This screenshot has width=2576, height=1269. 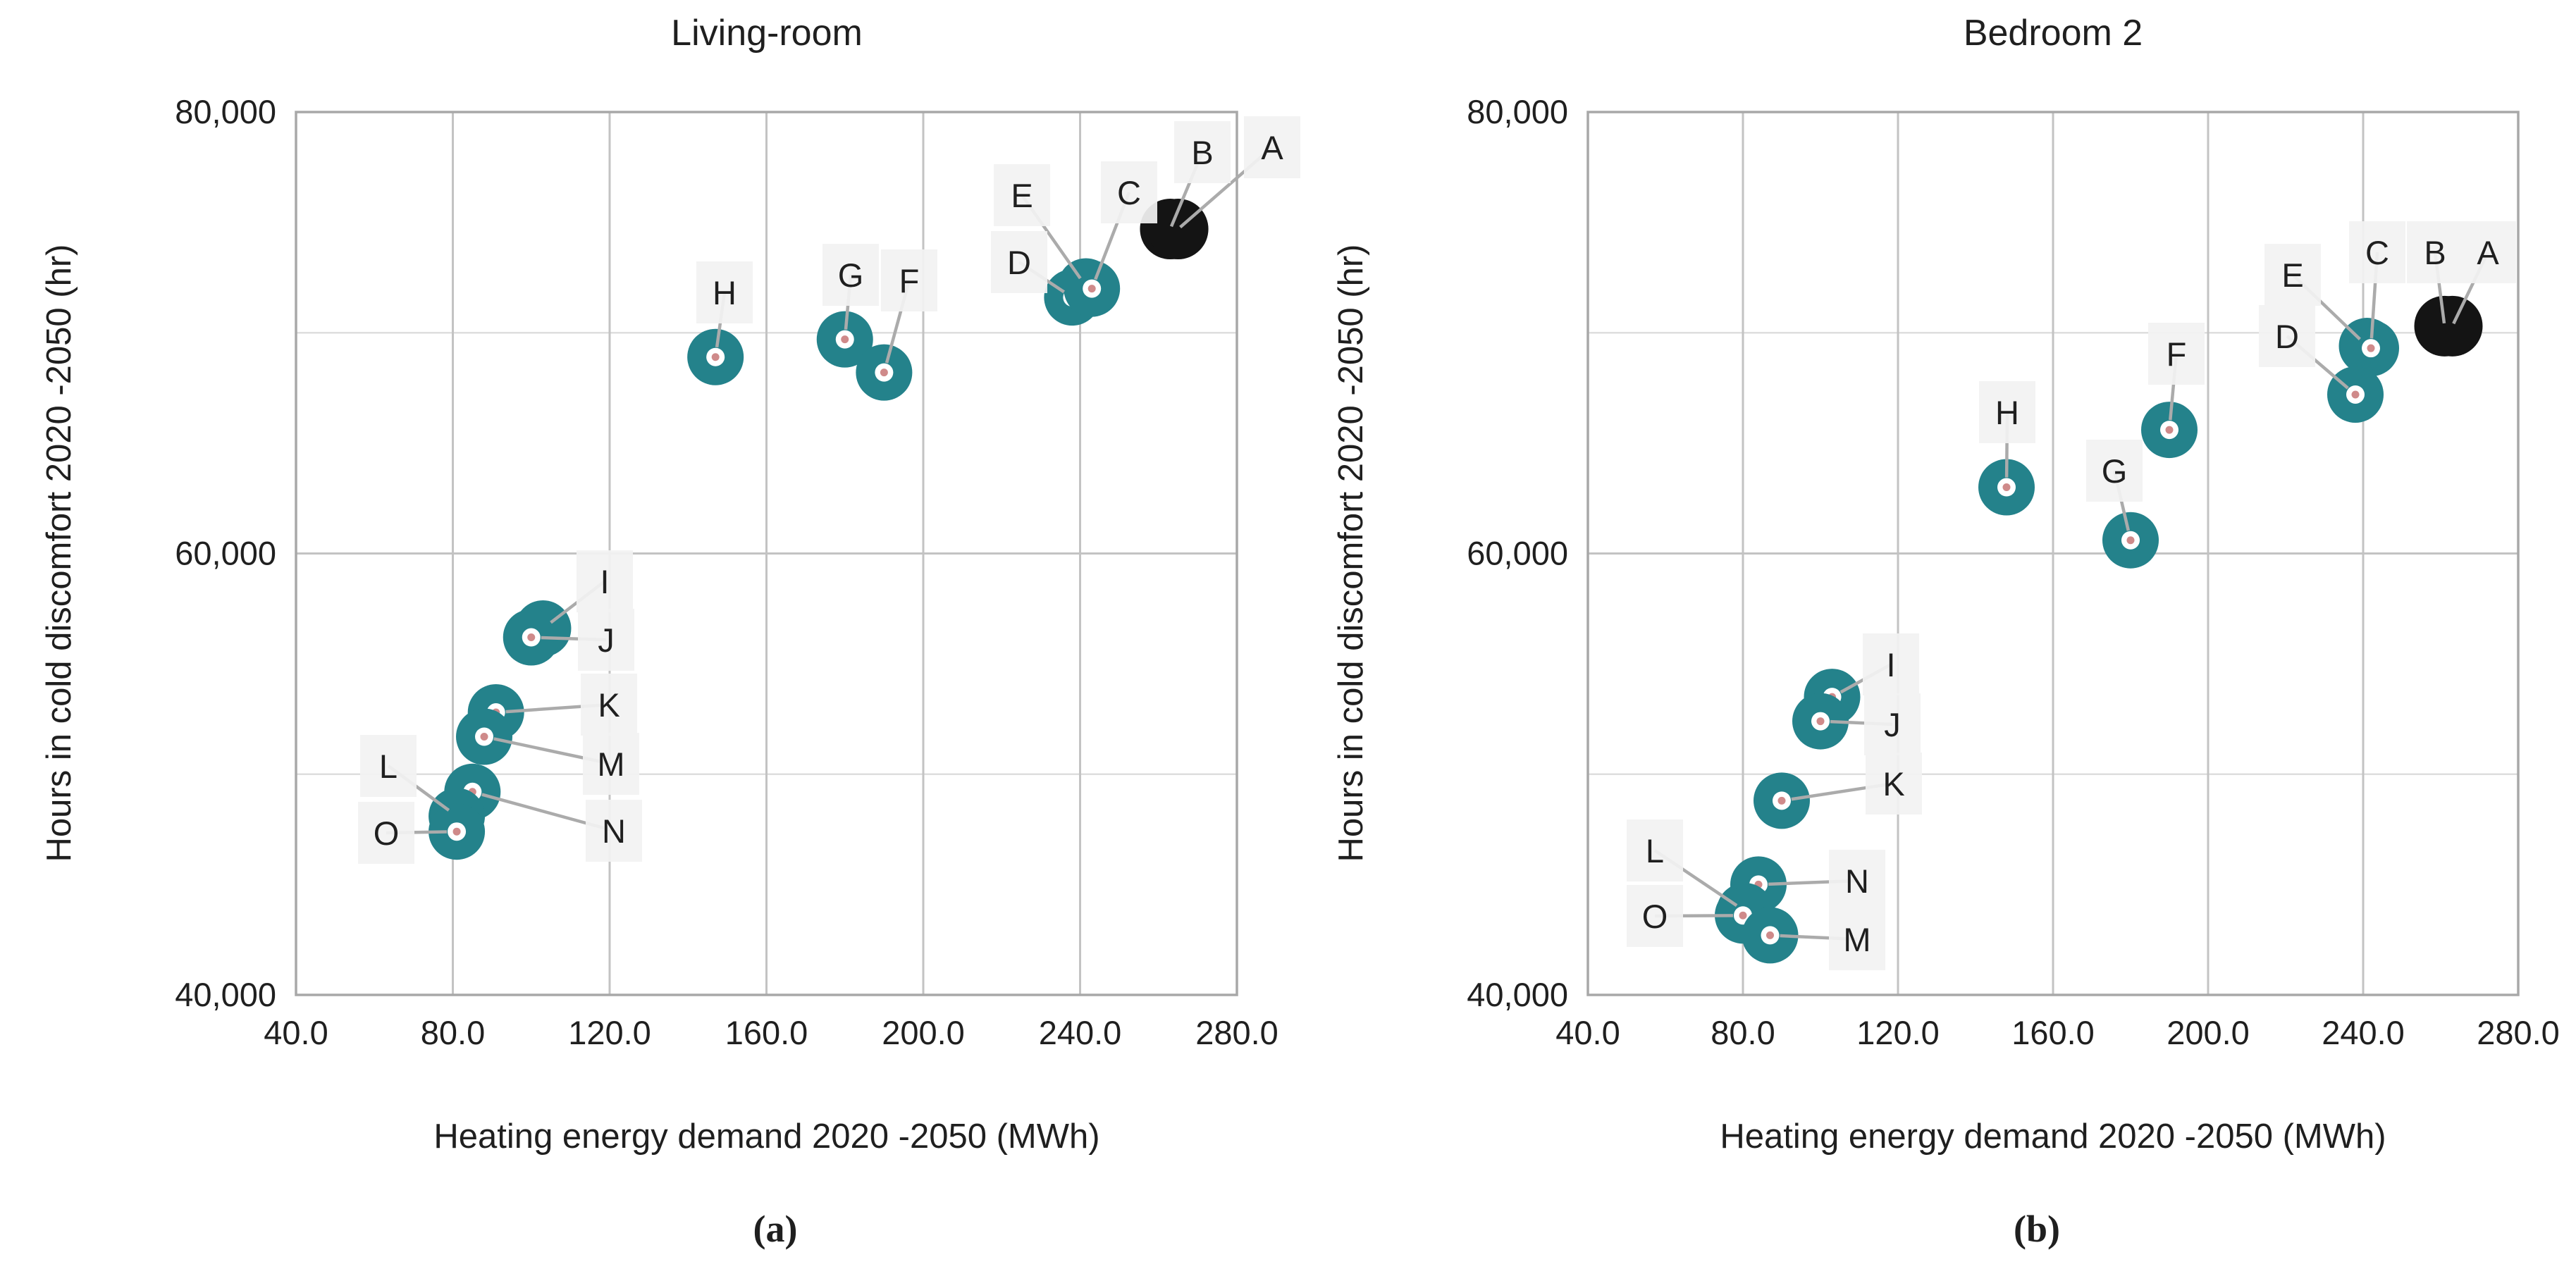 What do you see at coordinates (909, 280) in the screenshot?
I see `point-label-f: F` at bounding box center [909, 280].